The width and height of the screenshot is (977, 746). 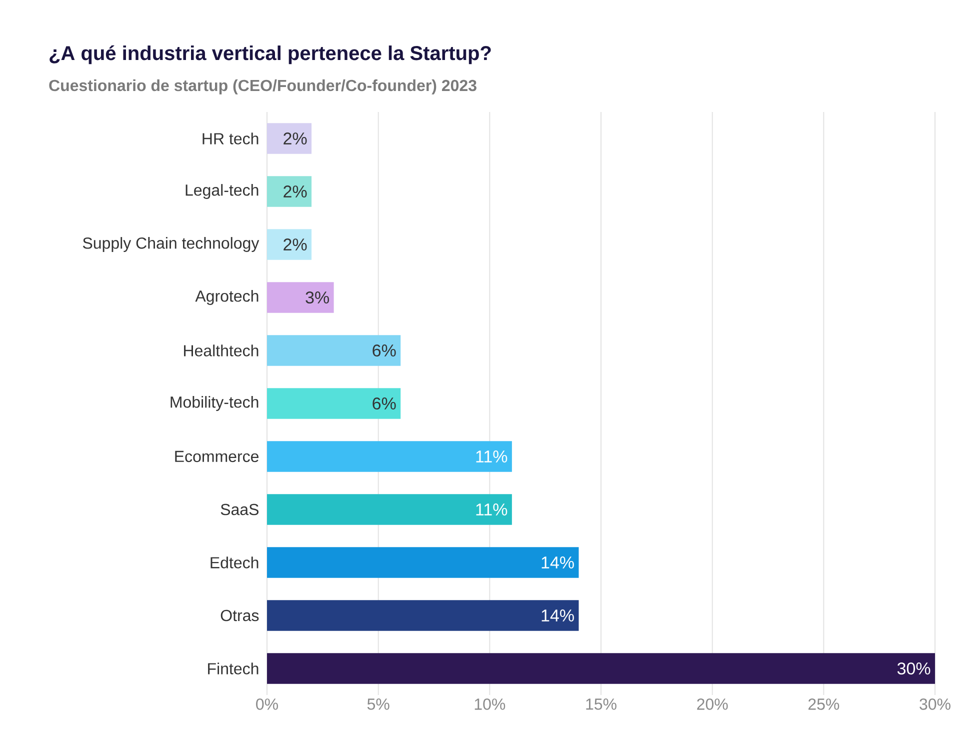 What do you see at coordinates (214, 403) in the screenshot?
I see `y-tick-label: Mobility-tech` at bounding box center [214, 403].